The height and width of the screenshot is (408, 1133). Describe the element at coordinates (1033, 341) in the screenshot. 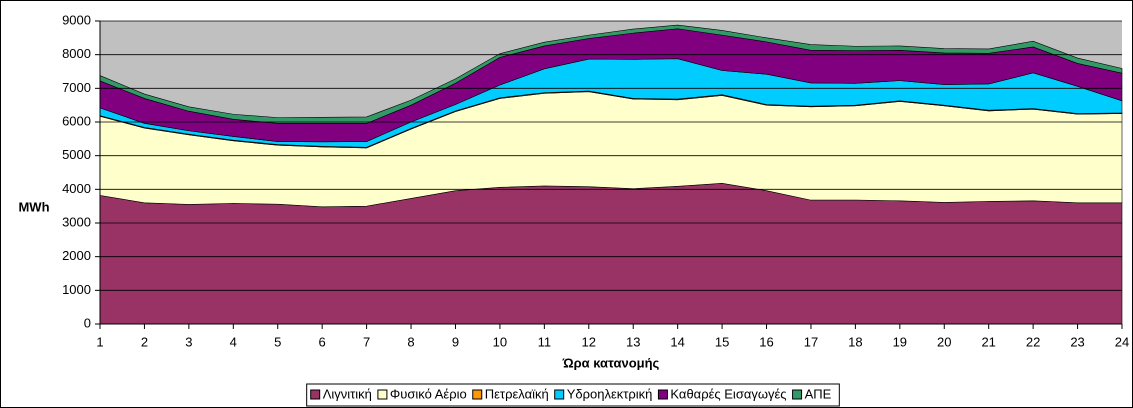

I see `x-tick-label: 22` at that location.